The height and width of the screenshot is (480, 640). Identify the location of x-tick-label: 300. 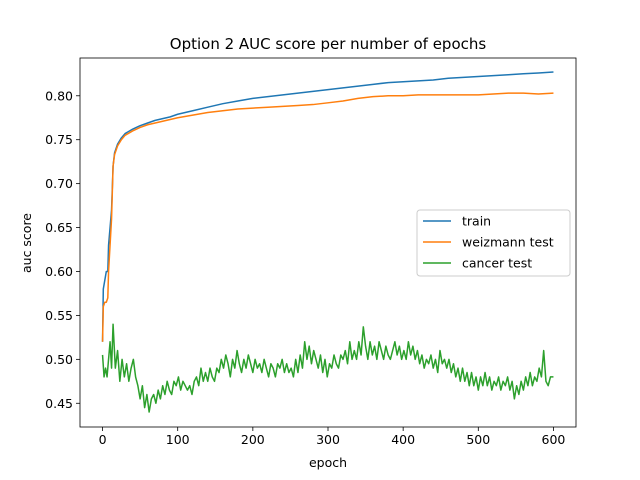
(328, 439).